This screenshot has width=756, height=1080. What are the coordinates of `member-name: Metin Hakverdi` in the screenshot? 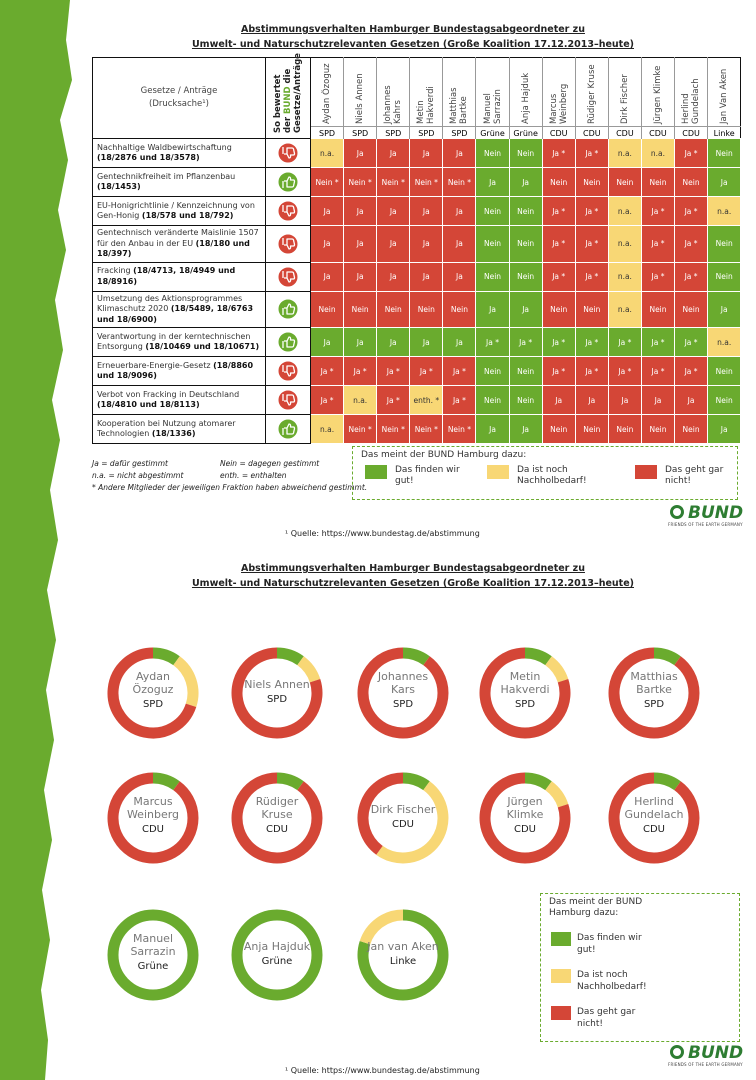 It's located at (426, 105).